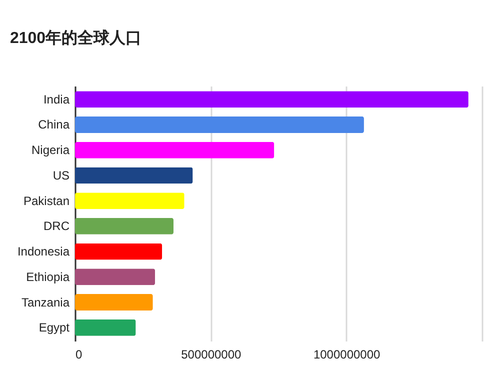 This screenshot has width=500, height=378. What do you see at coordinates (54, 125) in the screenshot?
I see `y-tick-label: China` at bounding box center [54, 125].